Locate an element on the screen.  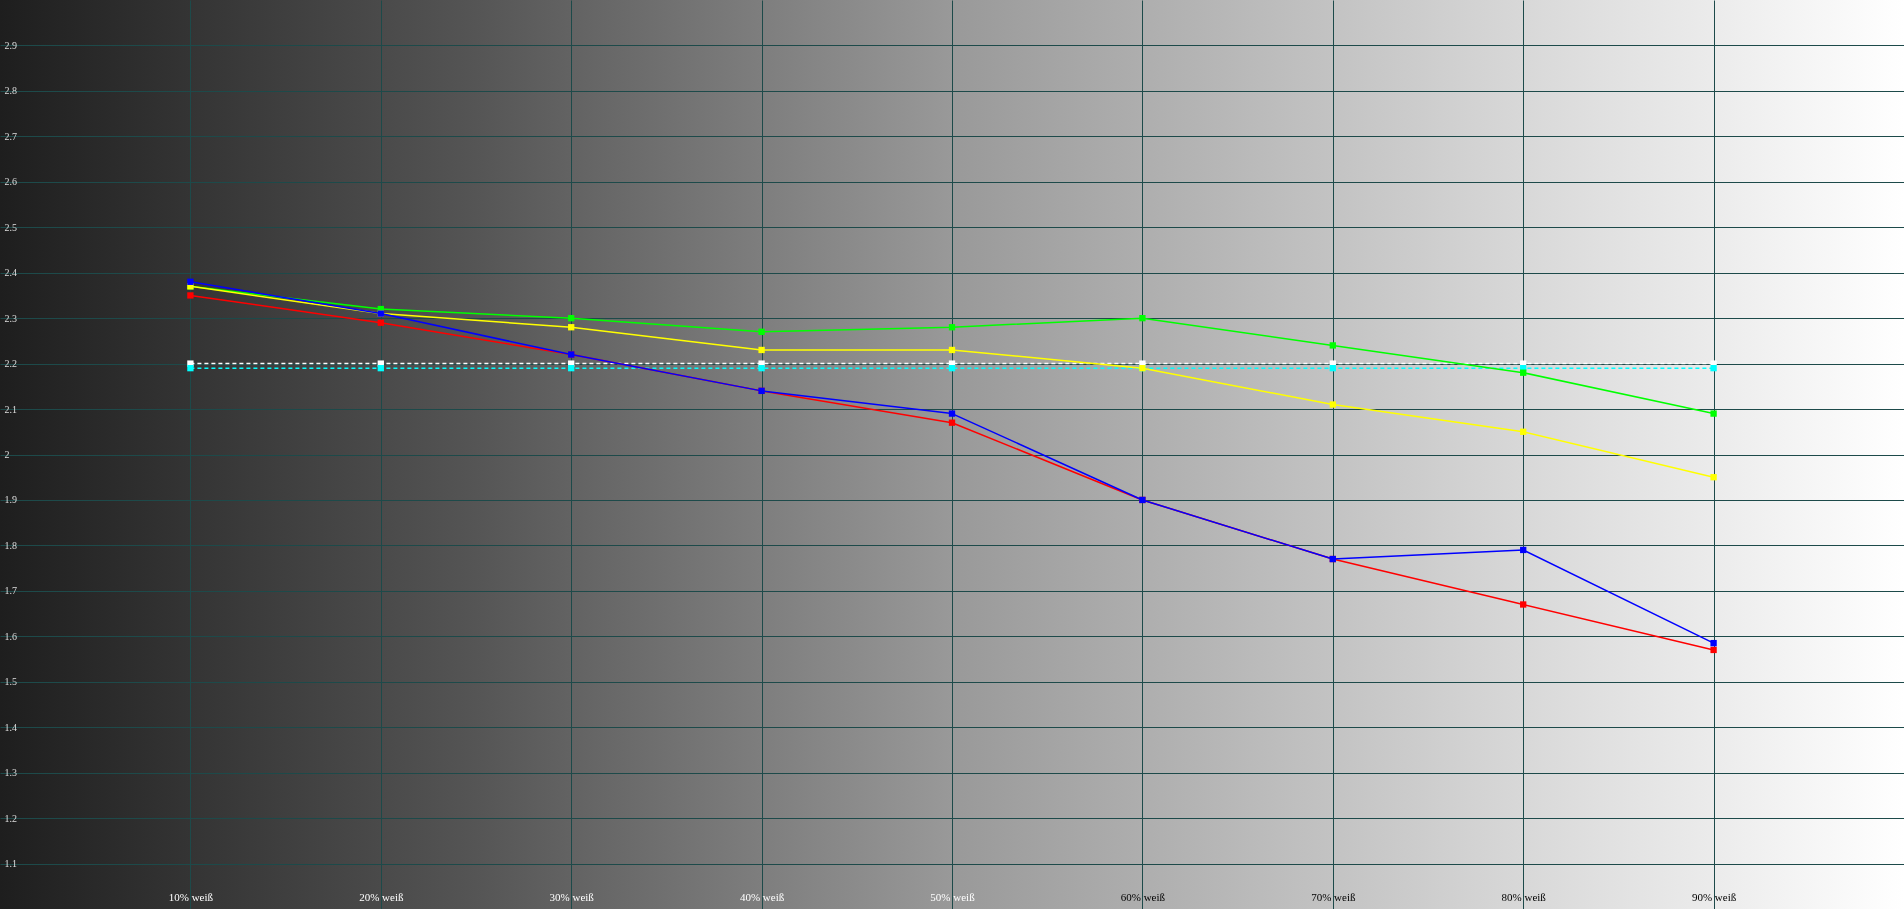
y-tick-label: 1.4 is located at coordinates (10, 727).